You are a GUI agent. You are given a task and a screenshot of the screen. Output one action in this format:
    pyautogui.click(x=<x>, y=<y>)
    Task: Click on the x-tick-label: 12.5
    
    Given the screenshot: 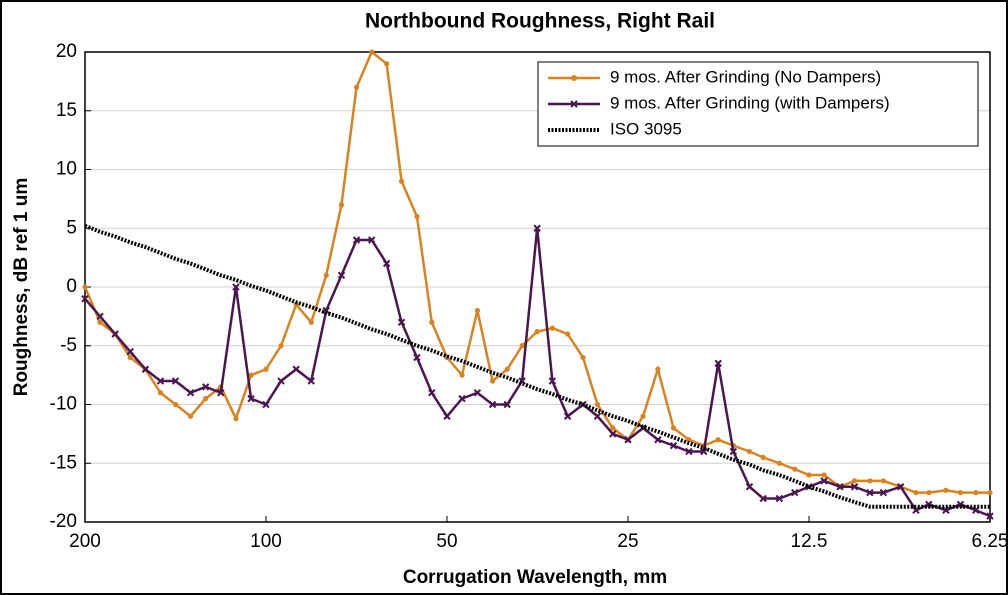 What is the action you would take?
    pyautogui.click(x=809, y=541)
    